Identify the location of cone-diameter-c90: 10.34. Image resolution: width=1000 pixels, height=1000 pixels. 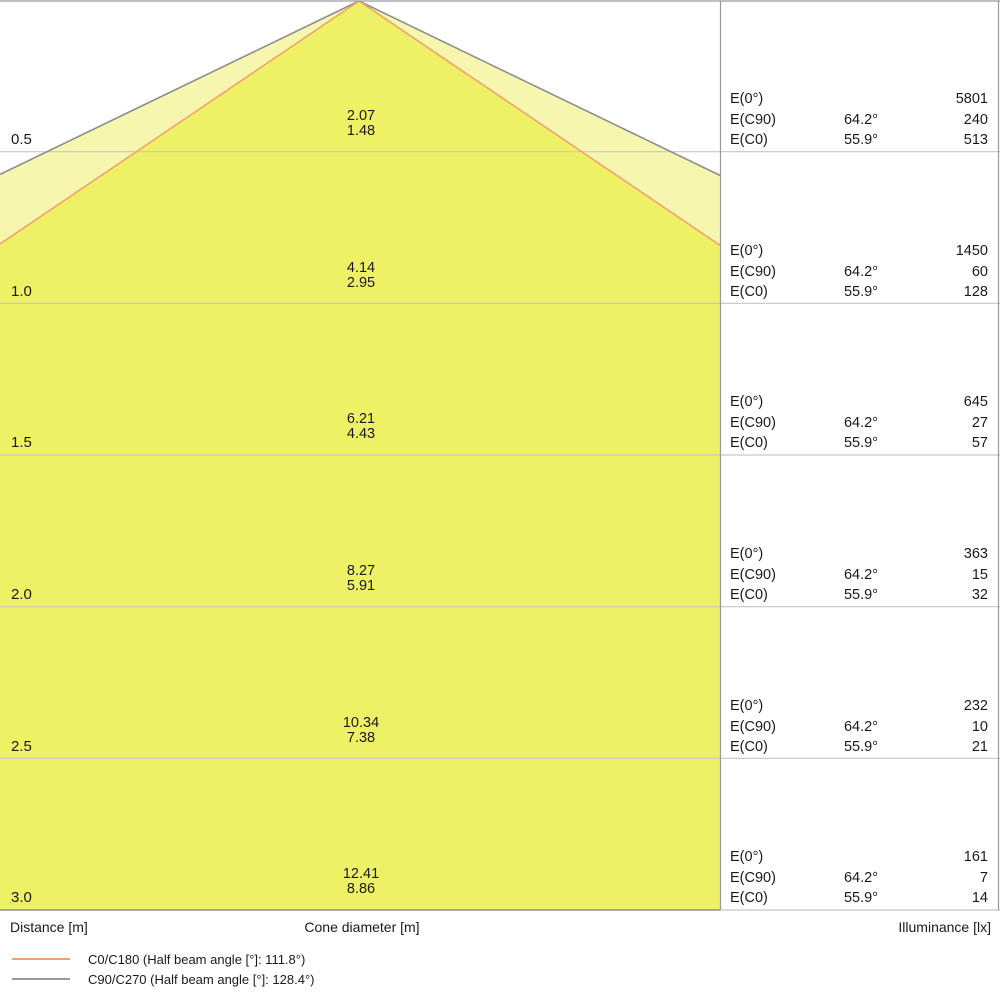
(361, 723).